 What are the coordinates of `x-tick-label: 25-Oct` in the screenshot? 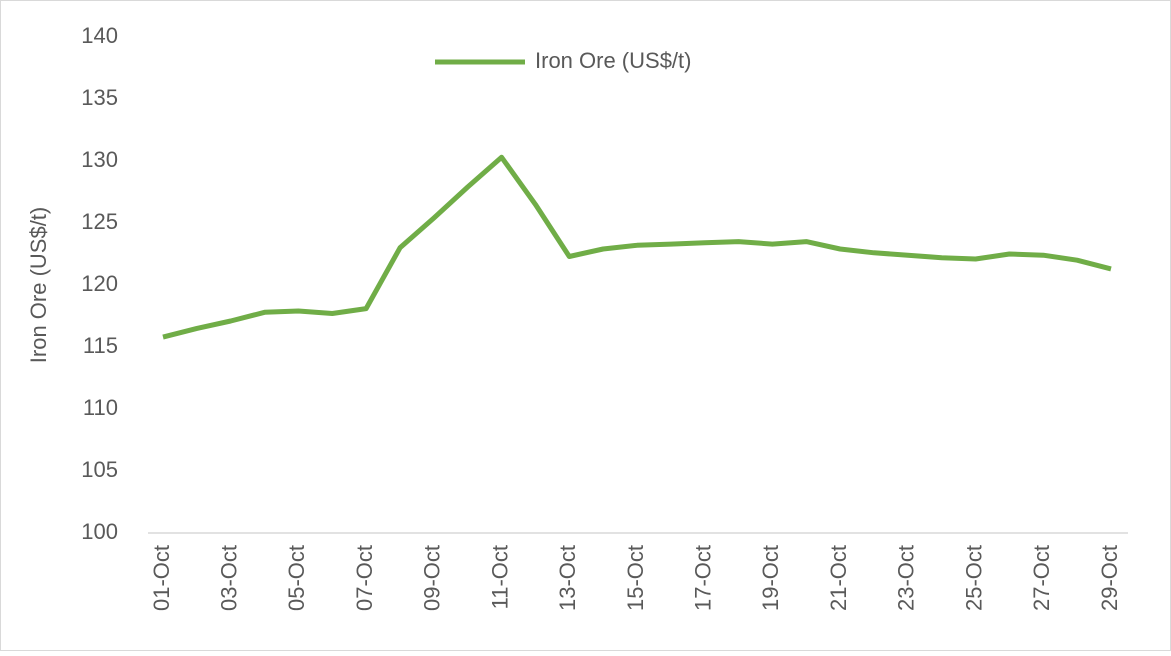 It's located at (973, 578).